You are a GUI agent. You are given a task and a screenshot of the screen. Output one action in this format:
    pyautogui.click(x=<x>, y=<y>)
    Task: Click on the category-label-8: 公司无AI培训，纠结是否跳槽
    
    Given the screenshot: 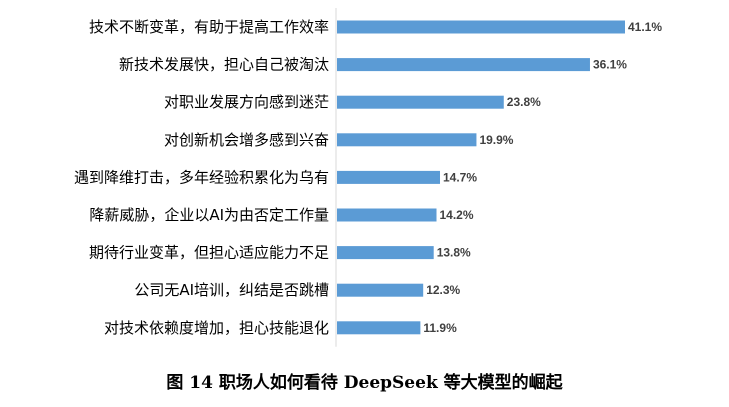 What is the action you would take?
    pyautogui.click(x=231, y=290)
    